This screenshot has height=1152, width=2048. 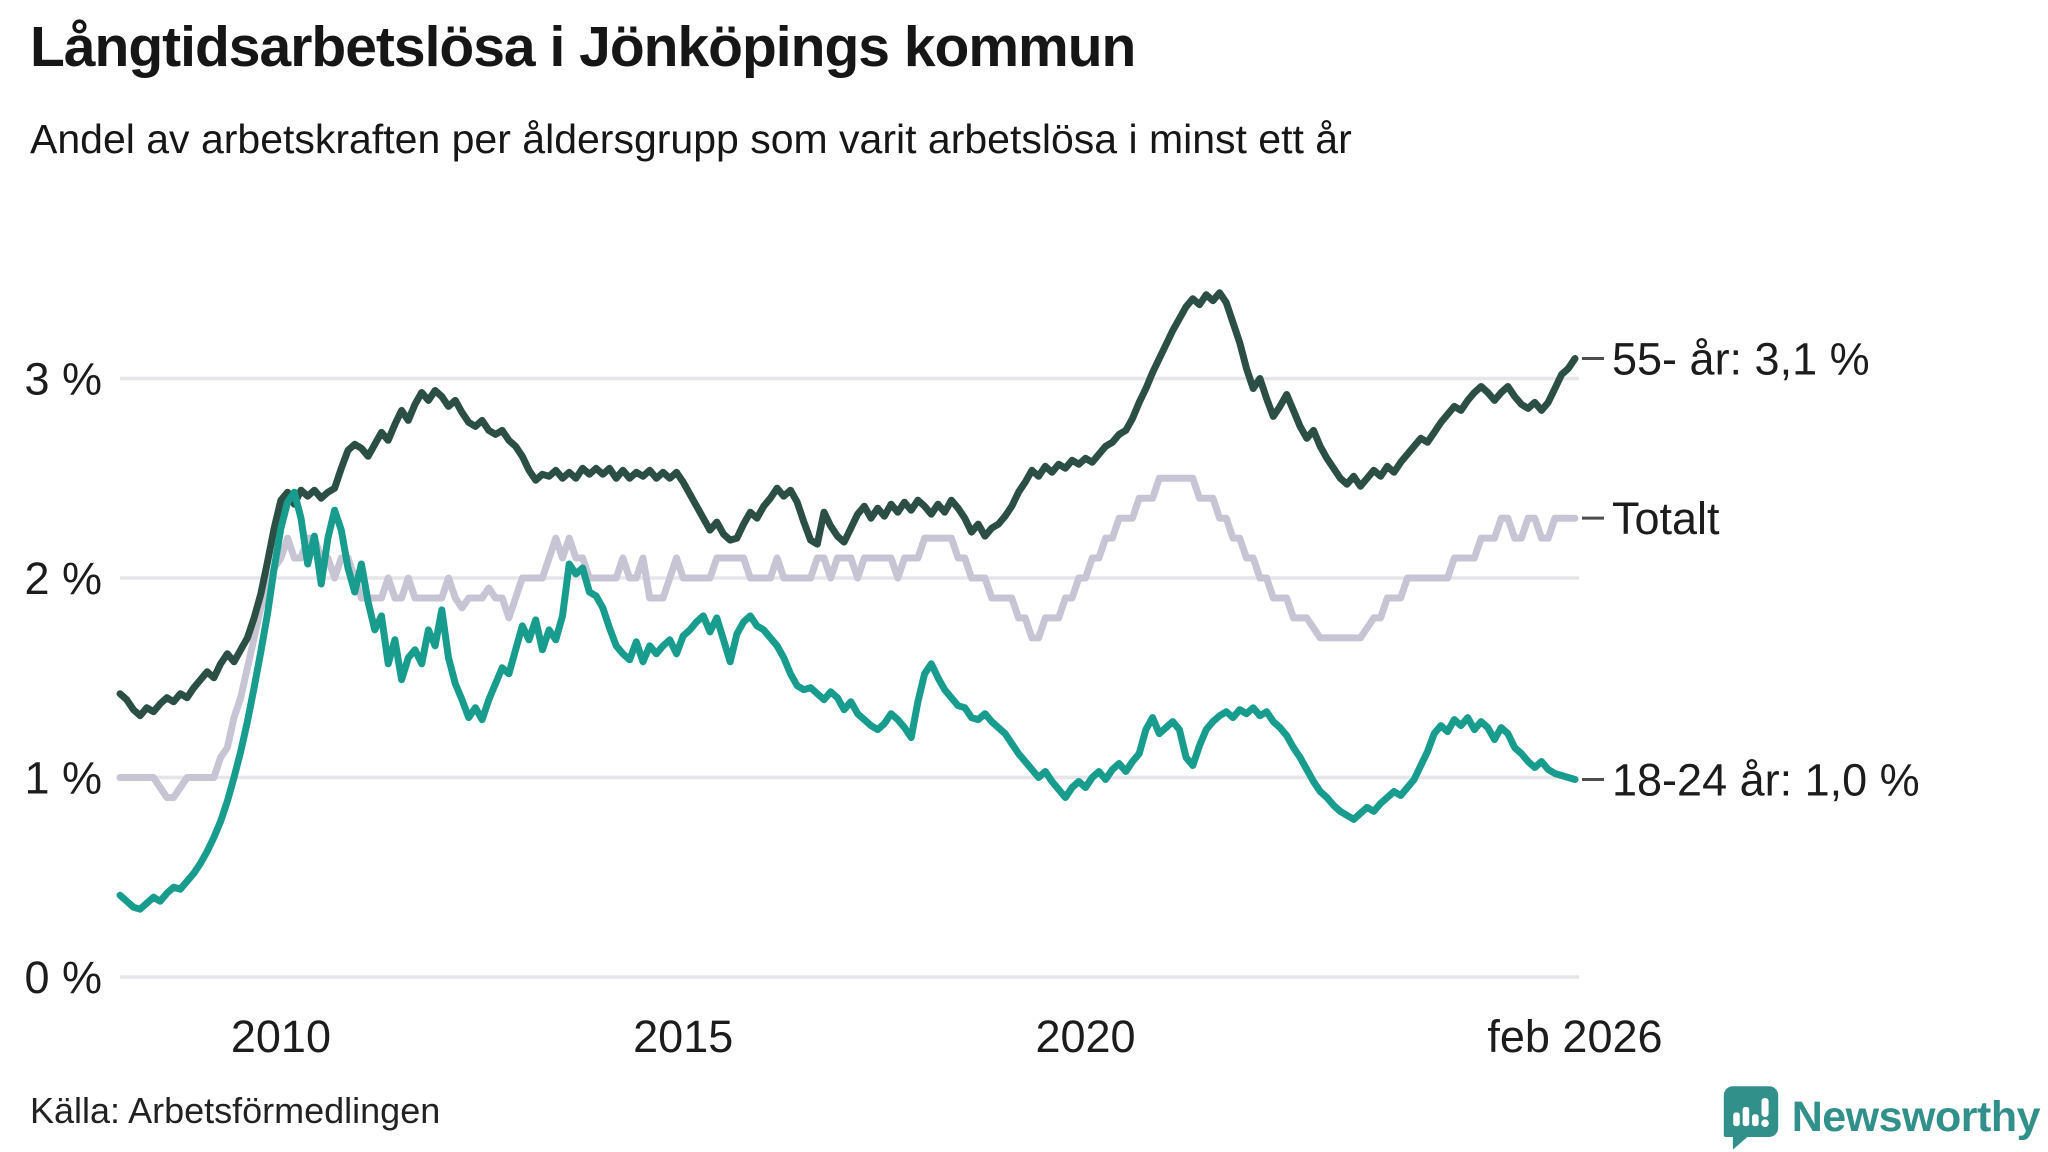 What do you see at coordinates (63, 379) in the screenshot?
I see `y-tick-label-3: 3 %` at bounding box center [63, 379].